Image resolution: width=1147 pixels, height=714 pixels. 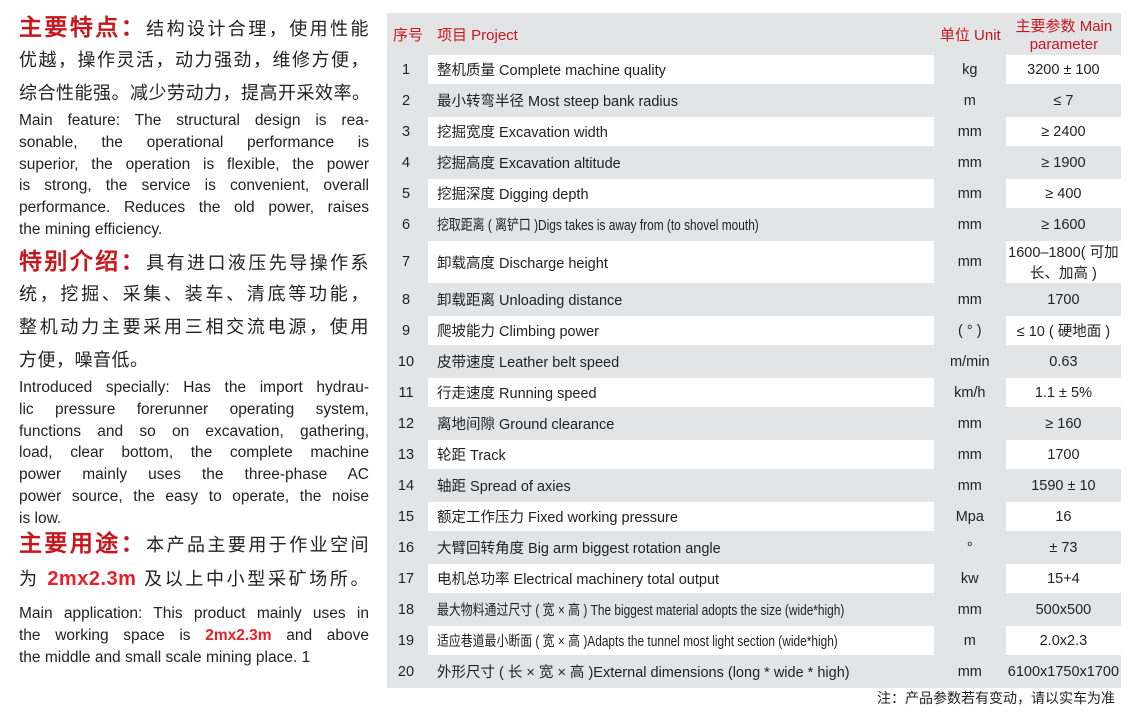 I want to click on cell-unit: ( ° ), so click(x=968, y=330).